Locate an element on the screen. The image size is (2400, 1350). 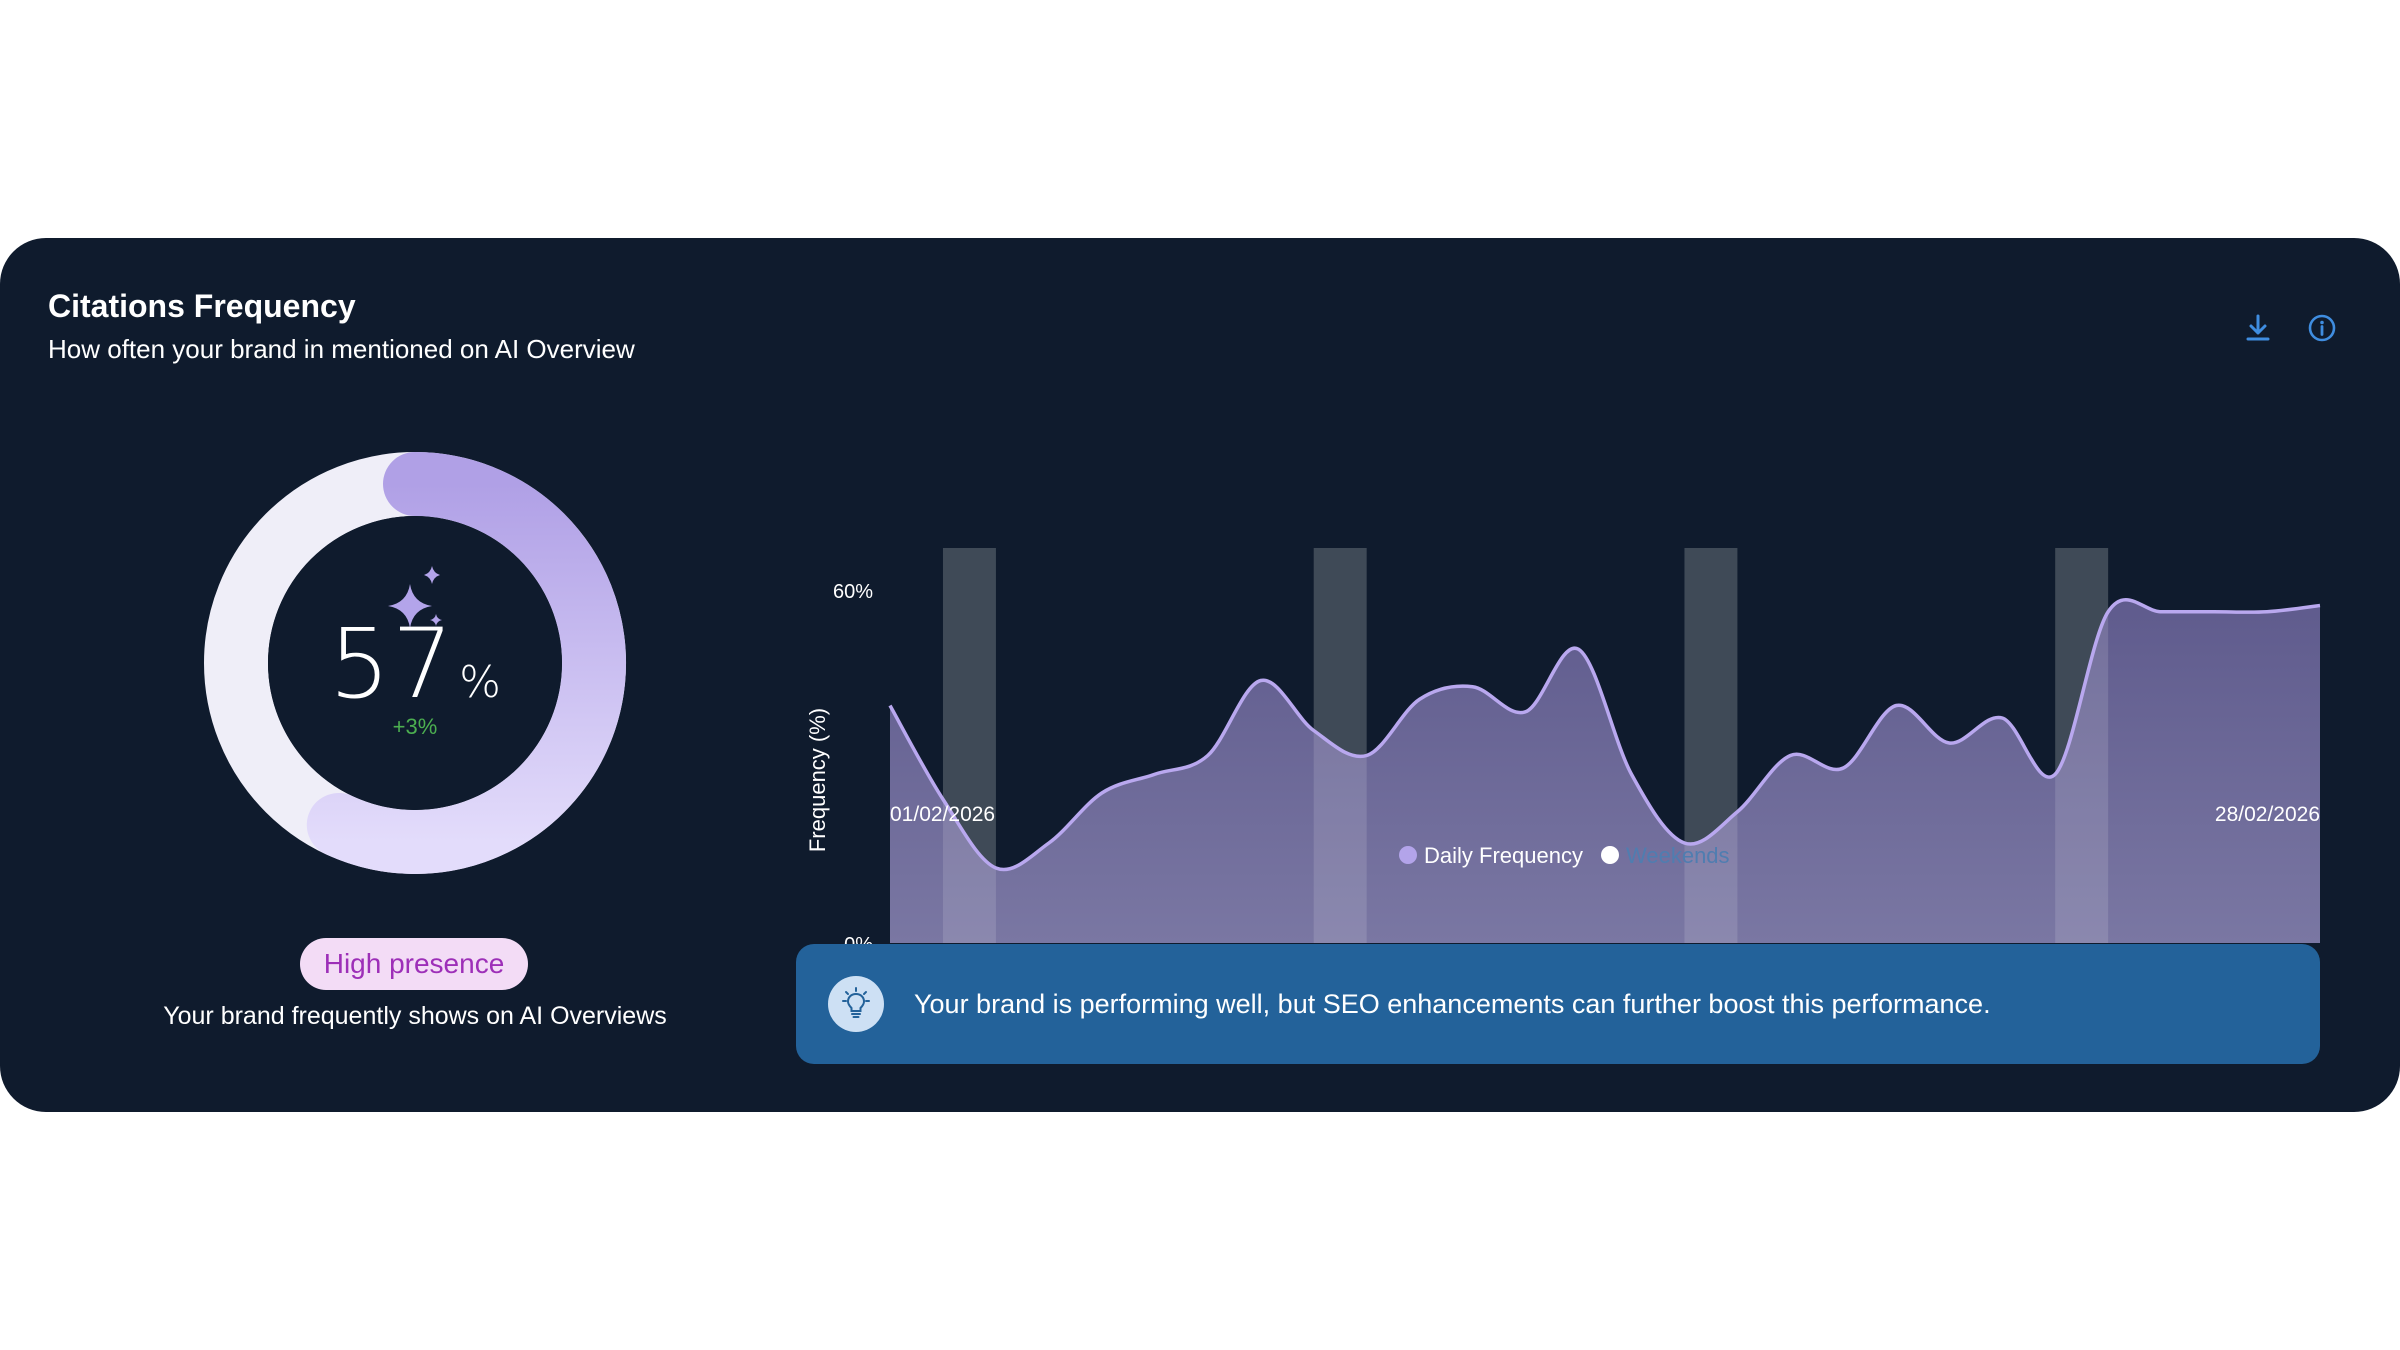
percentage-value: 57 is located at coordinates (392, 664).